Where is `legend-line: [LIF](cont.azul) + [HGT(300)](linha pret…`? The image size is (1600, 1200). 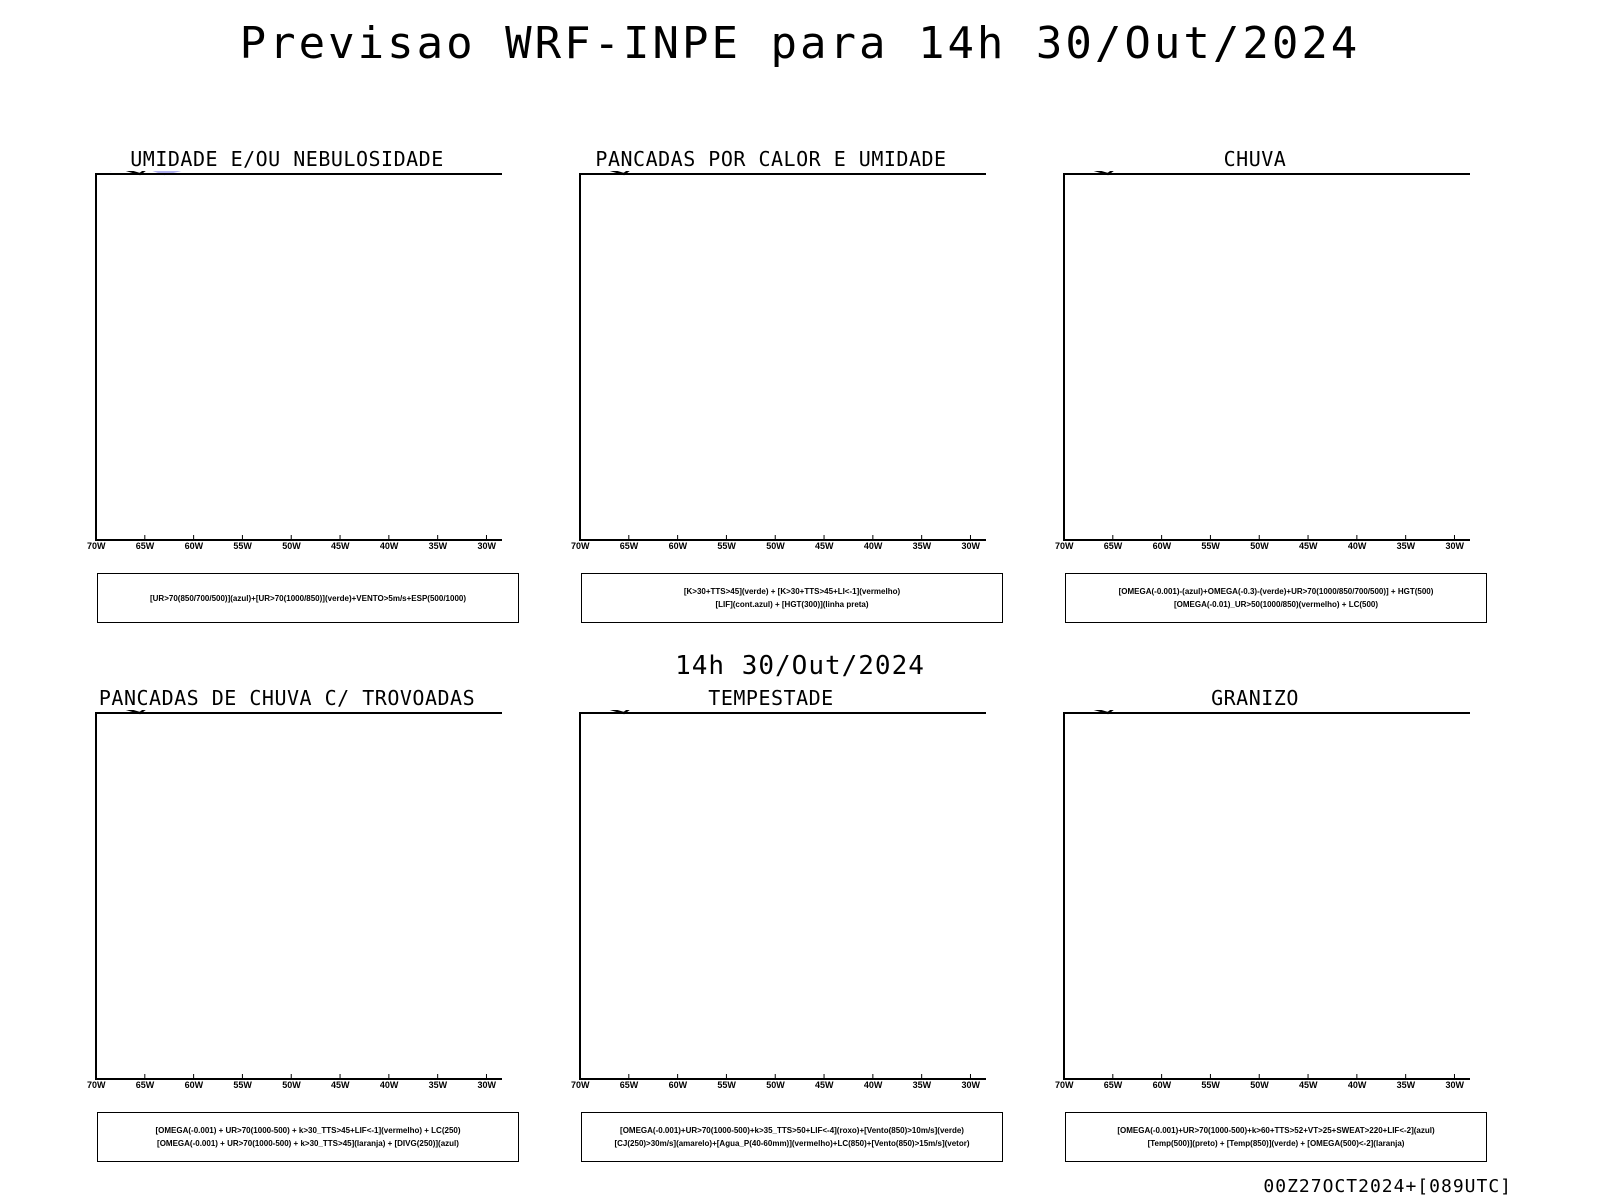
legend-line: [LIF](cont.azul) + [HGT(300)](linha pret… is located at coordinates (792, 604).